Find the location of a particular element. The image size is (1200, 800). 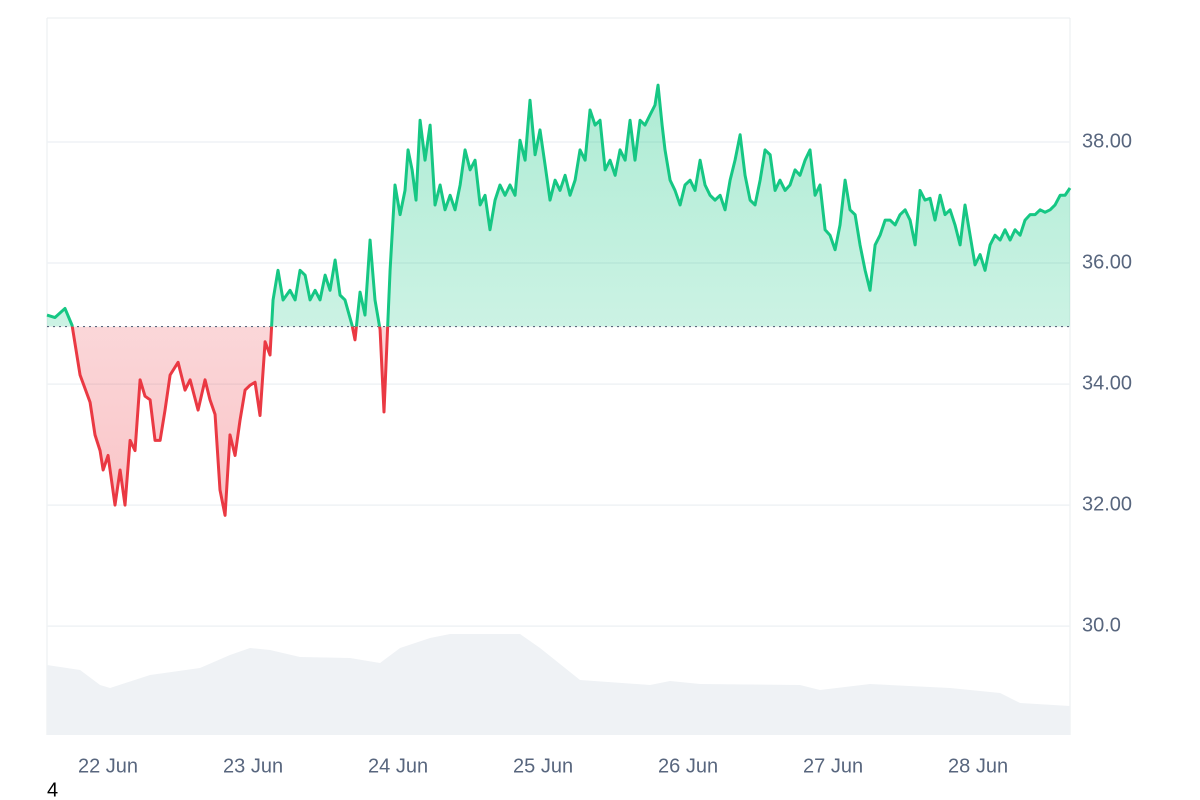

area-down is located at coordinates (230, 421).